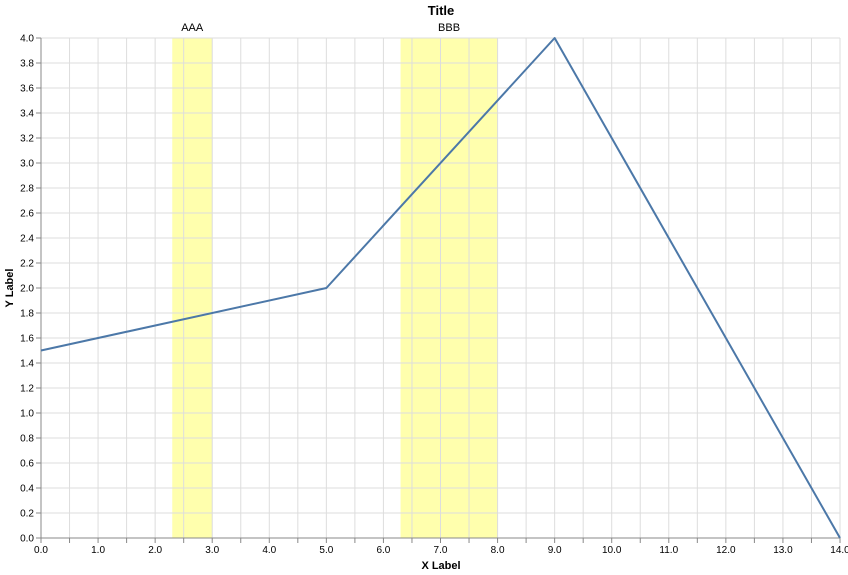  What do you see at coordinates (27, 139) in the screenshot?
I see `y-tick-label: 3.2` at bounding box center [27, 139].